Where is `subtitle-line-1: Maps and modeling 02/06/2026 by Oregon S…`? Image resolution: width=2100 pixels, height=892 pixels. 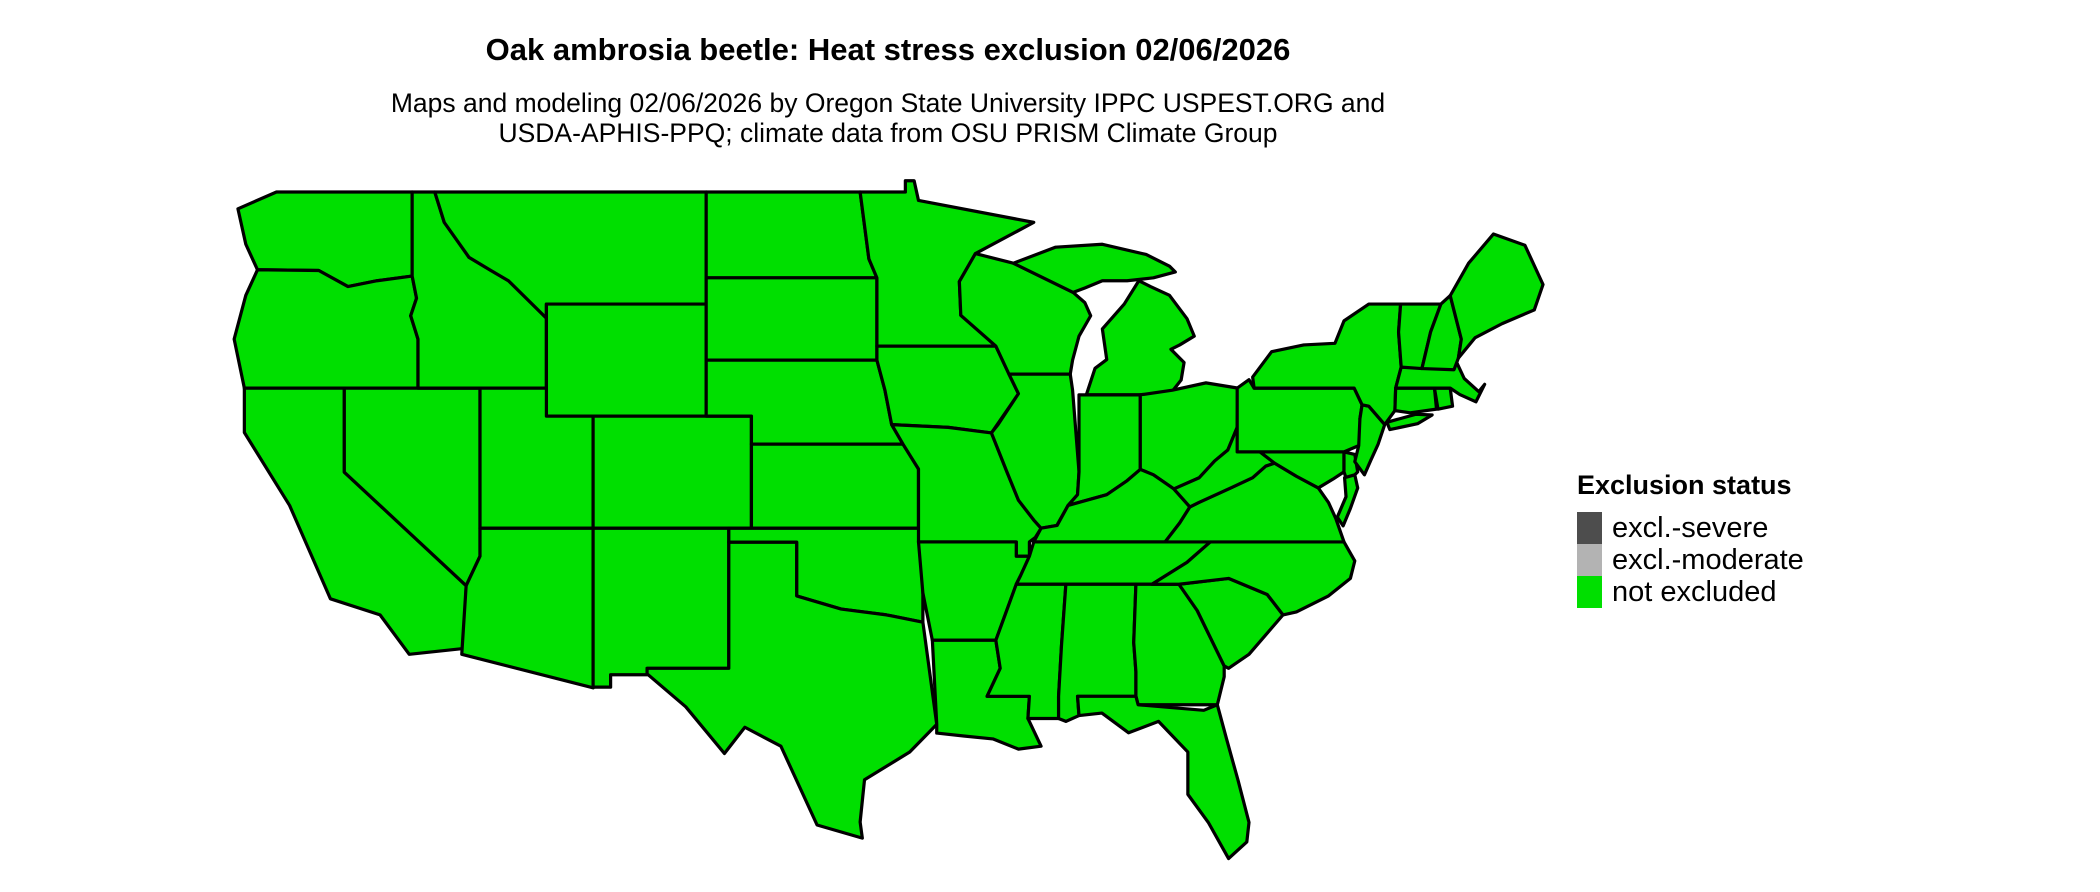 subtitle-line-1: Maps and modeling 02/06/2026 by Oregon S… is located at coordinates (888, 103).